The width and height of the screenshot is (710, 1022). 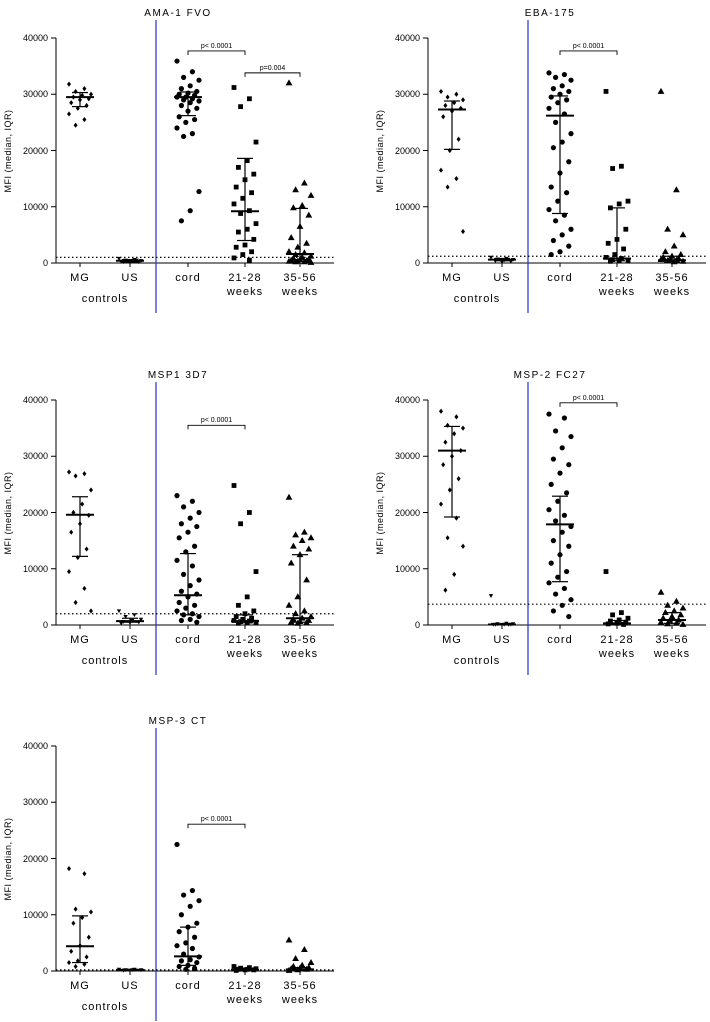 I want to click on chart-title: MSP-2 FC27, so click(x=550, y=375).